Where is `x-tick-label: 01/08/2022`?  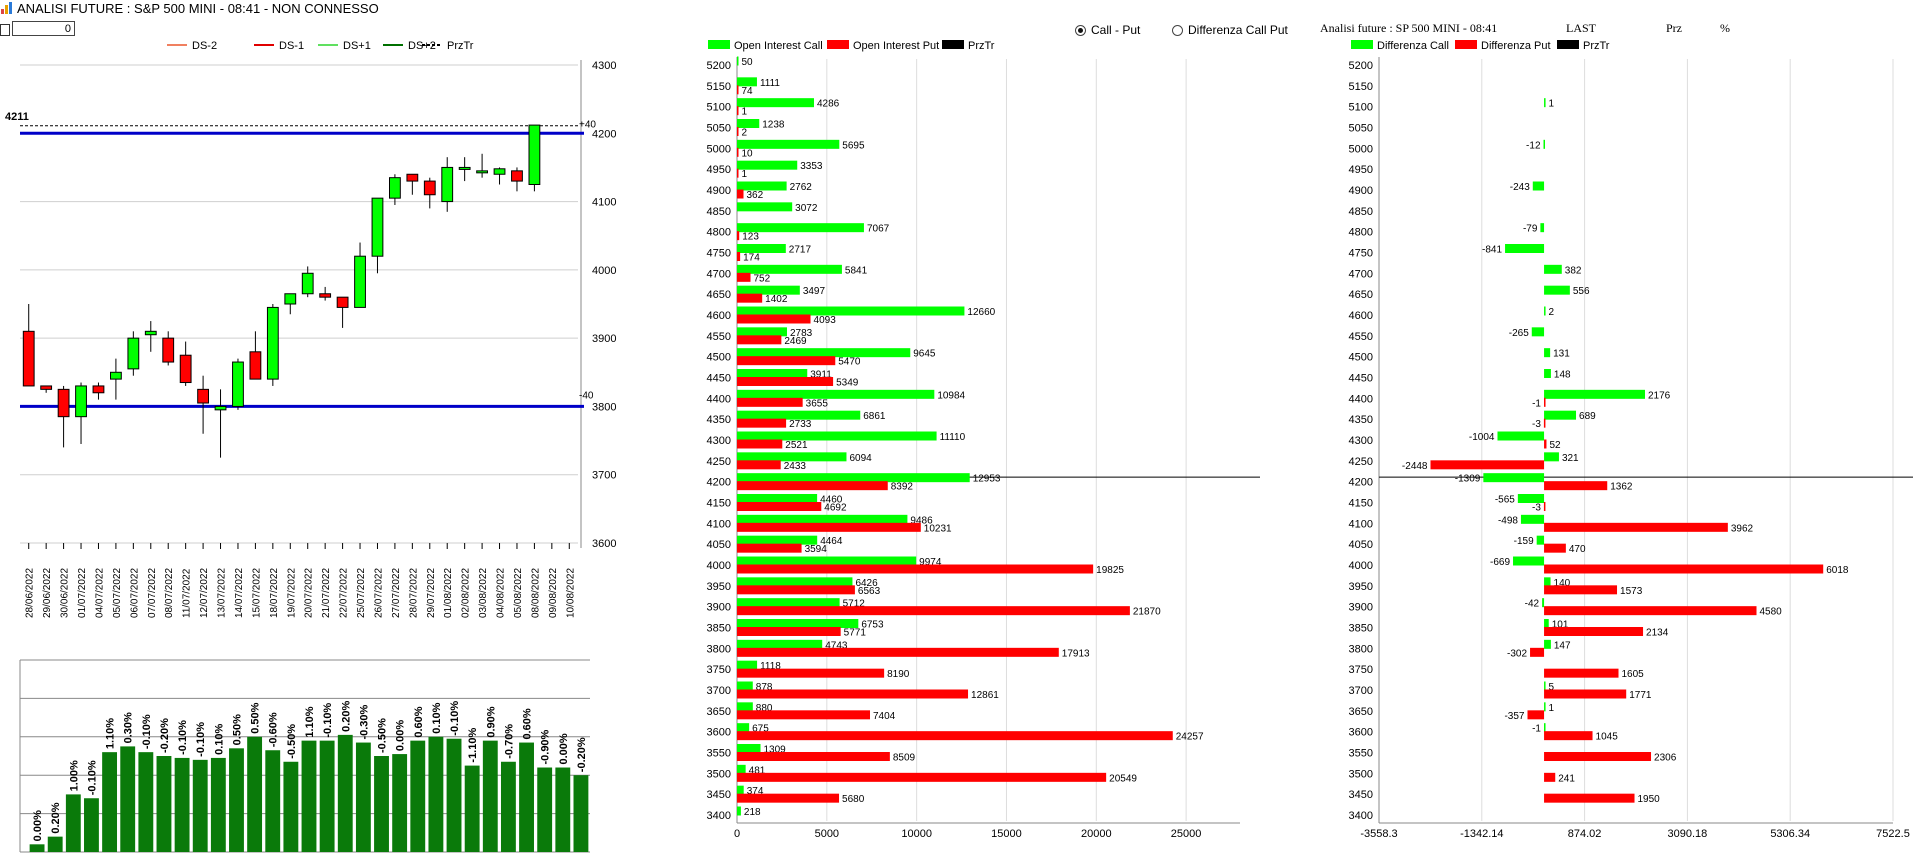
x-tick-label: 01/08/2022 is located at coordinates (448, 593).